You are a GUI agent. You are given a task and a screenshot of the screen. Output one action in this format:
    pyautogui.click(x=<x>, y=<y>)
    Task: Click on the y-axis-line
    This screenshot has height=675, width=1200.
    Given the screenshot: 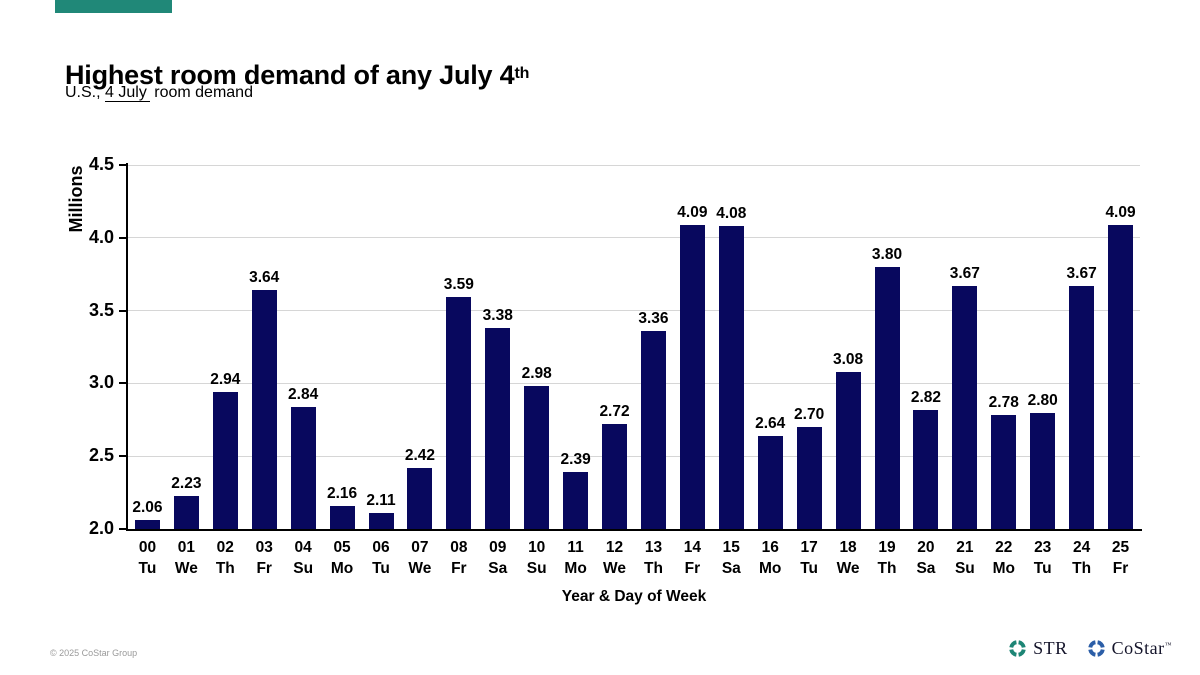 What is the action you would take?
    pyautogui.click(x=127, y=347)
    